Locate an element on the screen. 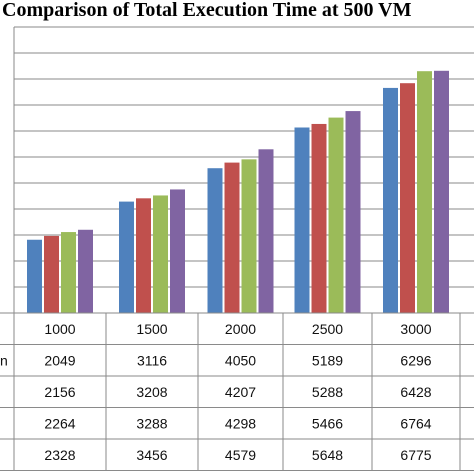  data-label: 2049 is located at coordinates (59, 360).